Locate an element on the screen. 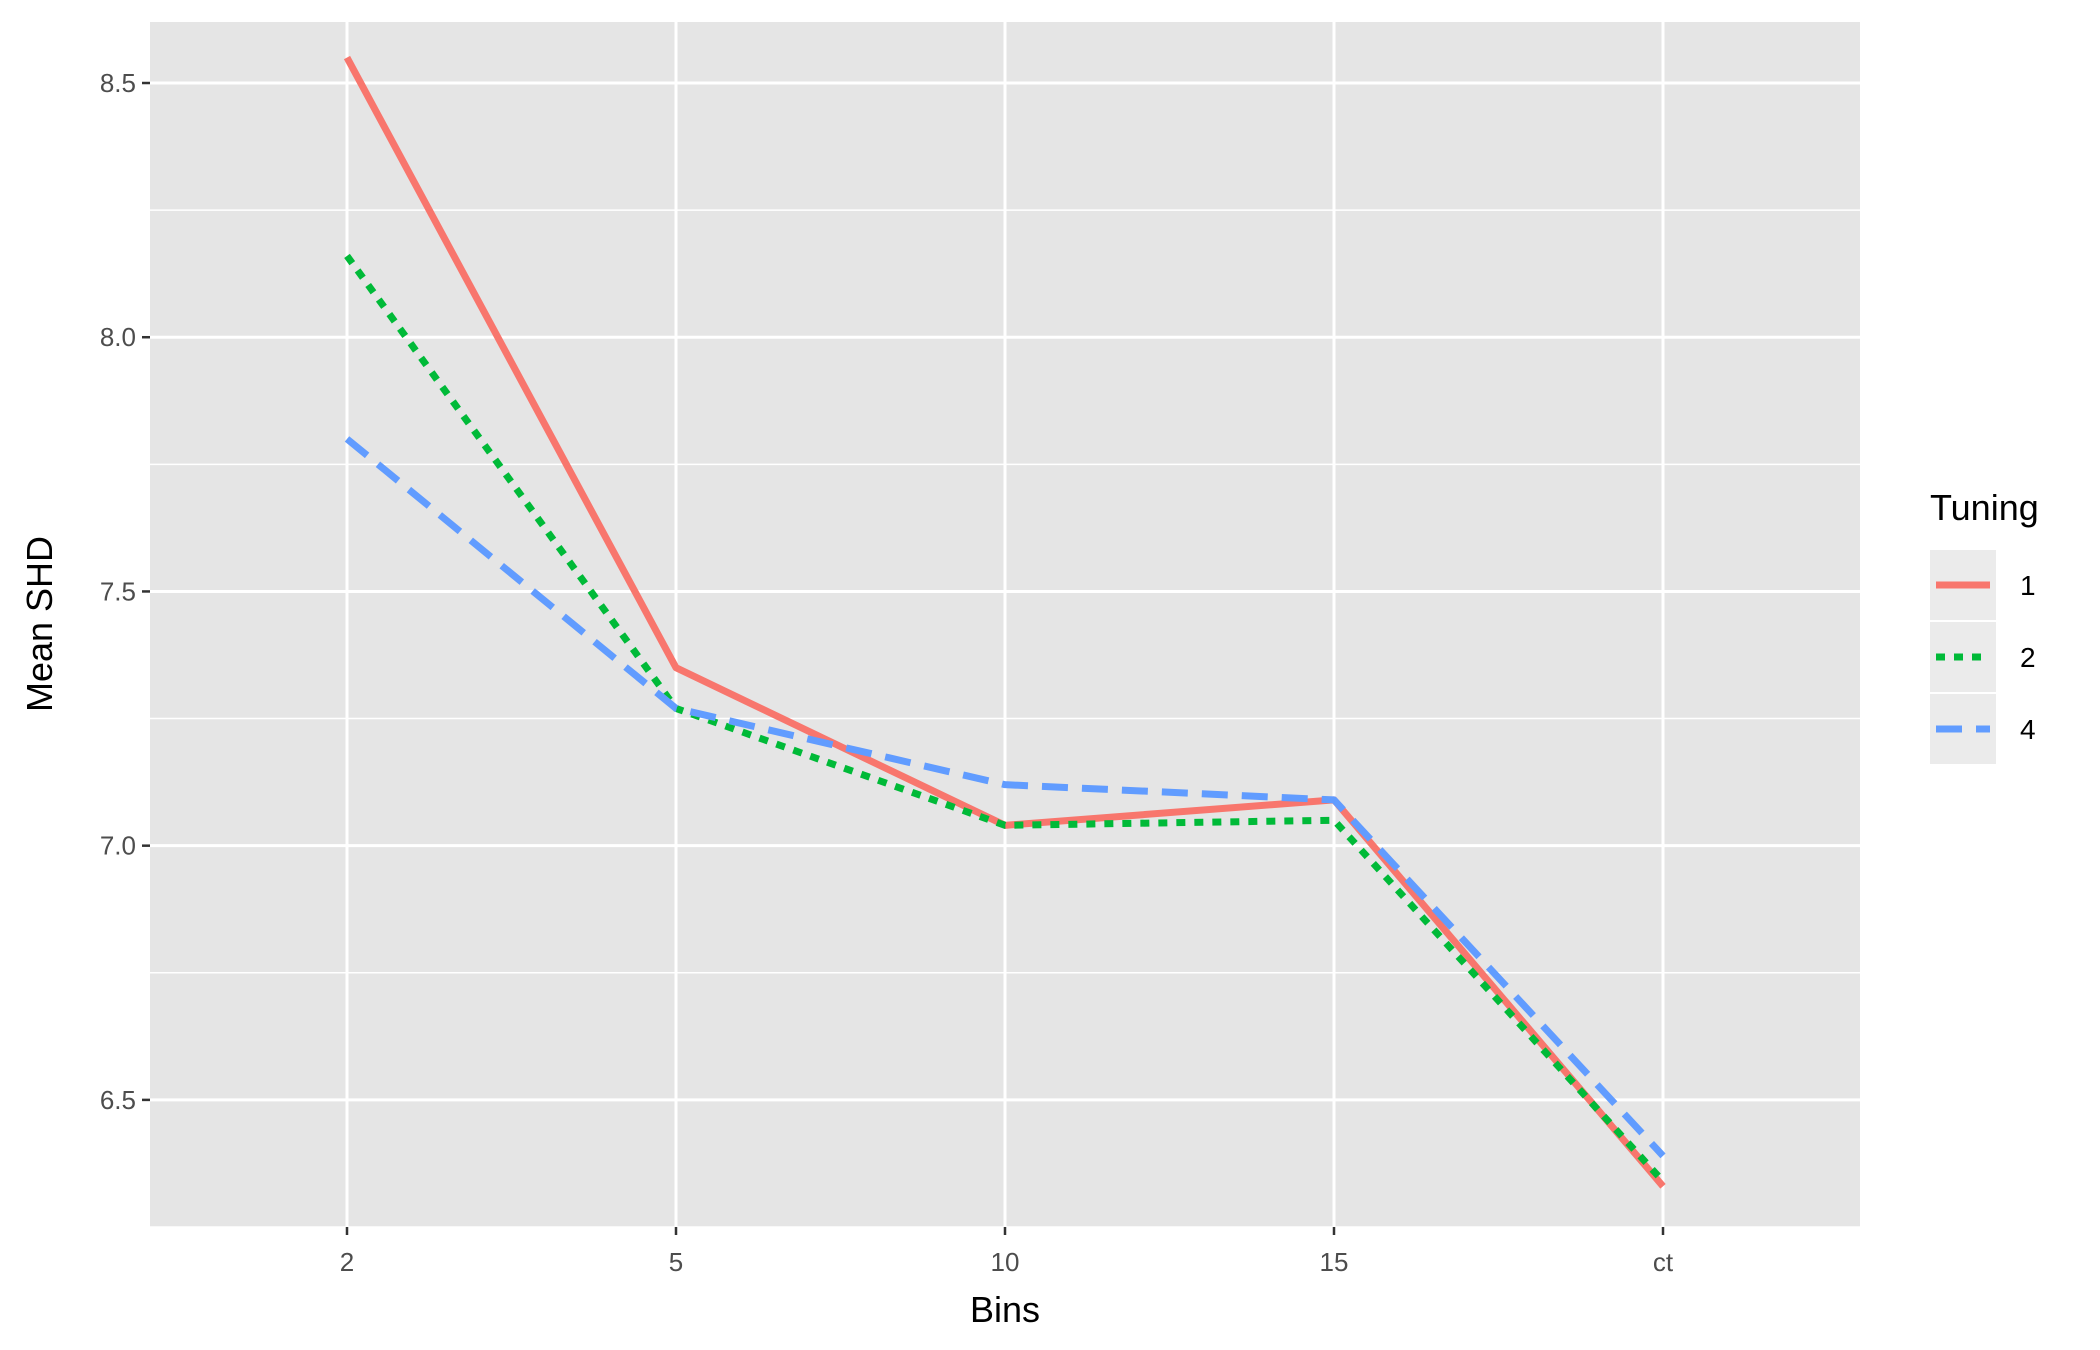 The width and height of the screenshot is (2100, 1350). legend-label: 1 is located at coordinates (2028, 585).